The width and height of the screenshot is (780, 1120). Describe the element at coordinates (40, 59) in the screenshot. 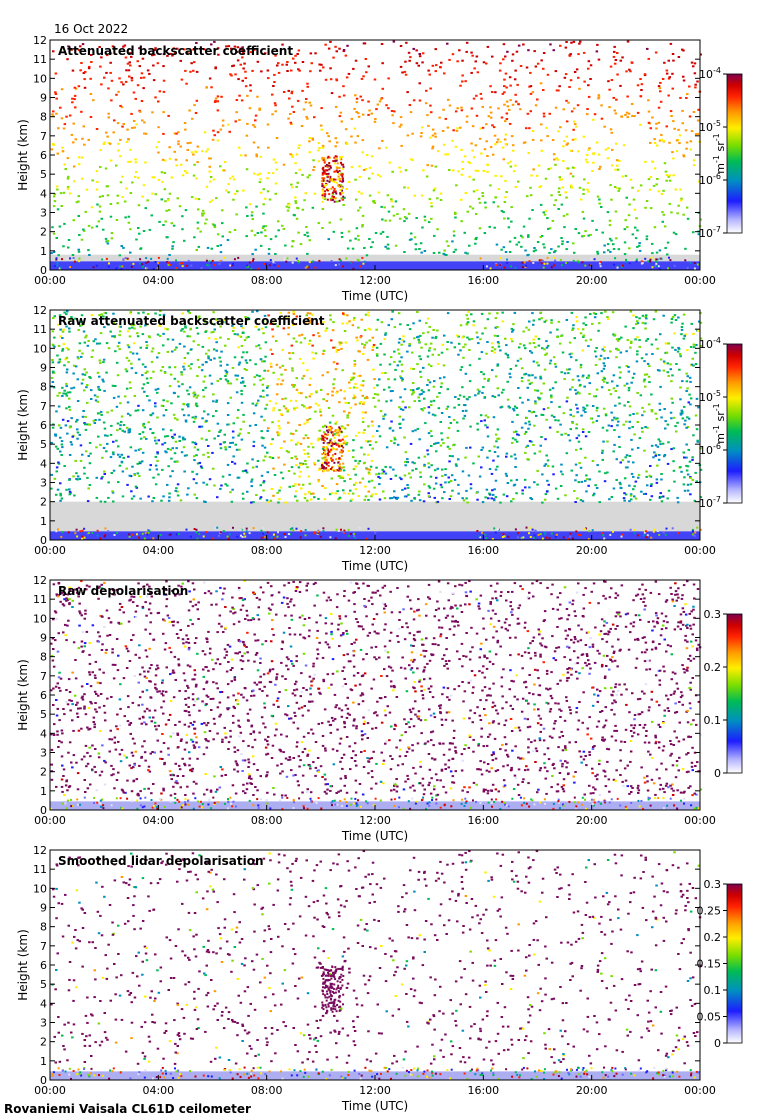

I see `y-tick-label: 11` at that location.